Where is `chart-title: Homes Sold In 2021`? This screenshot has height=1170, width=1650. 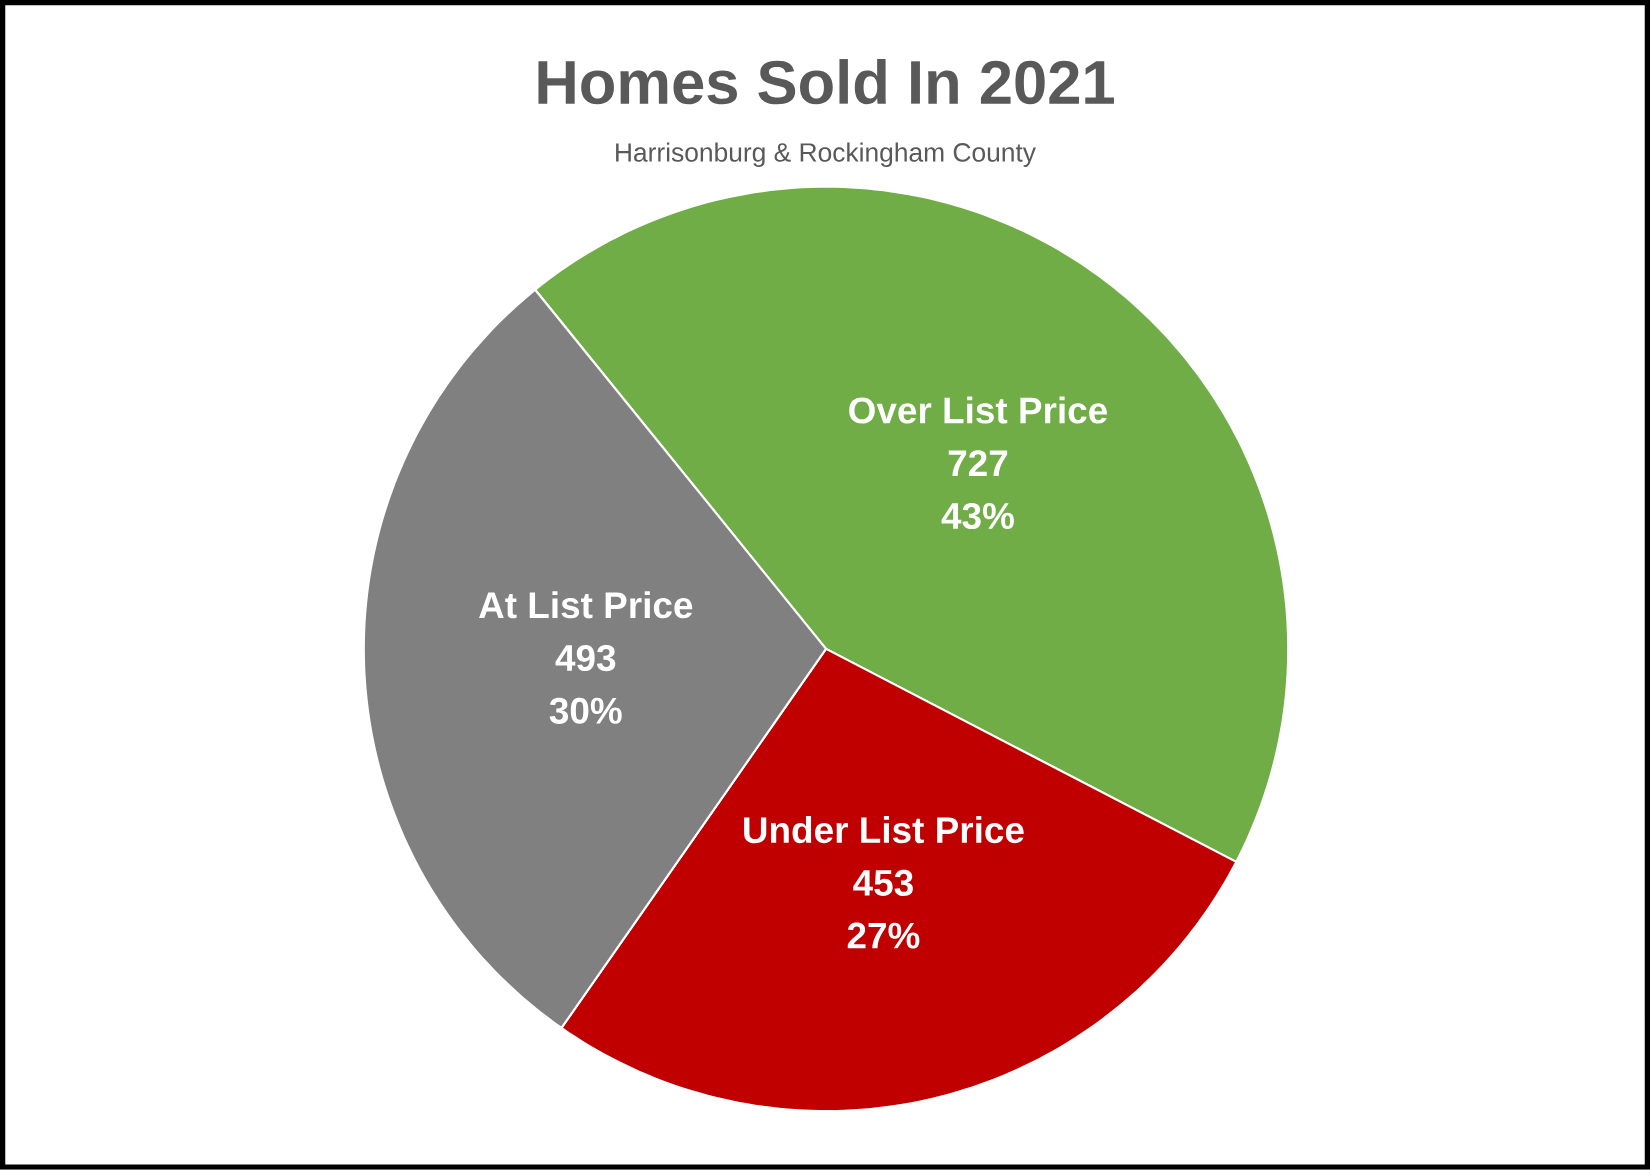 chart-title: Homes Sold In 2021 is located at coordinates (826, 82).